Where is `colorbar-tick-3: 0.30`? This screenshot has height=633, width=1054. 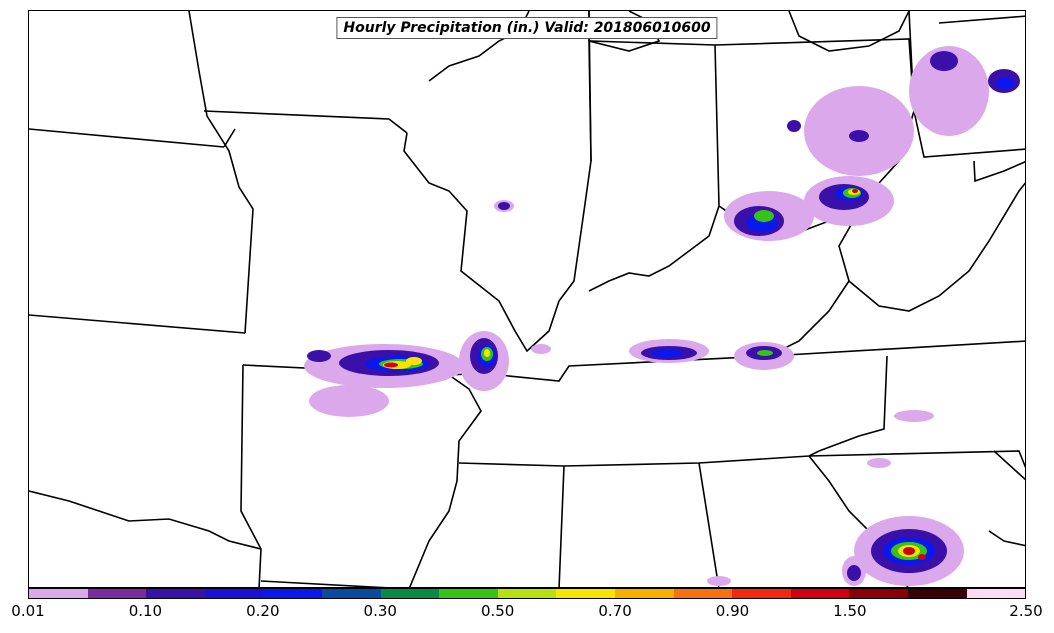 colorbar-tick-3: 0.30 is located at coordinates (380, 611).